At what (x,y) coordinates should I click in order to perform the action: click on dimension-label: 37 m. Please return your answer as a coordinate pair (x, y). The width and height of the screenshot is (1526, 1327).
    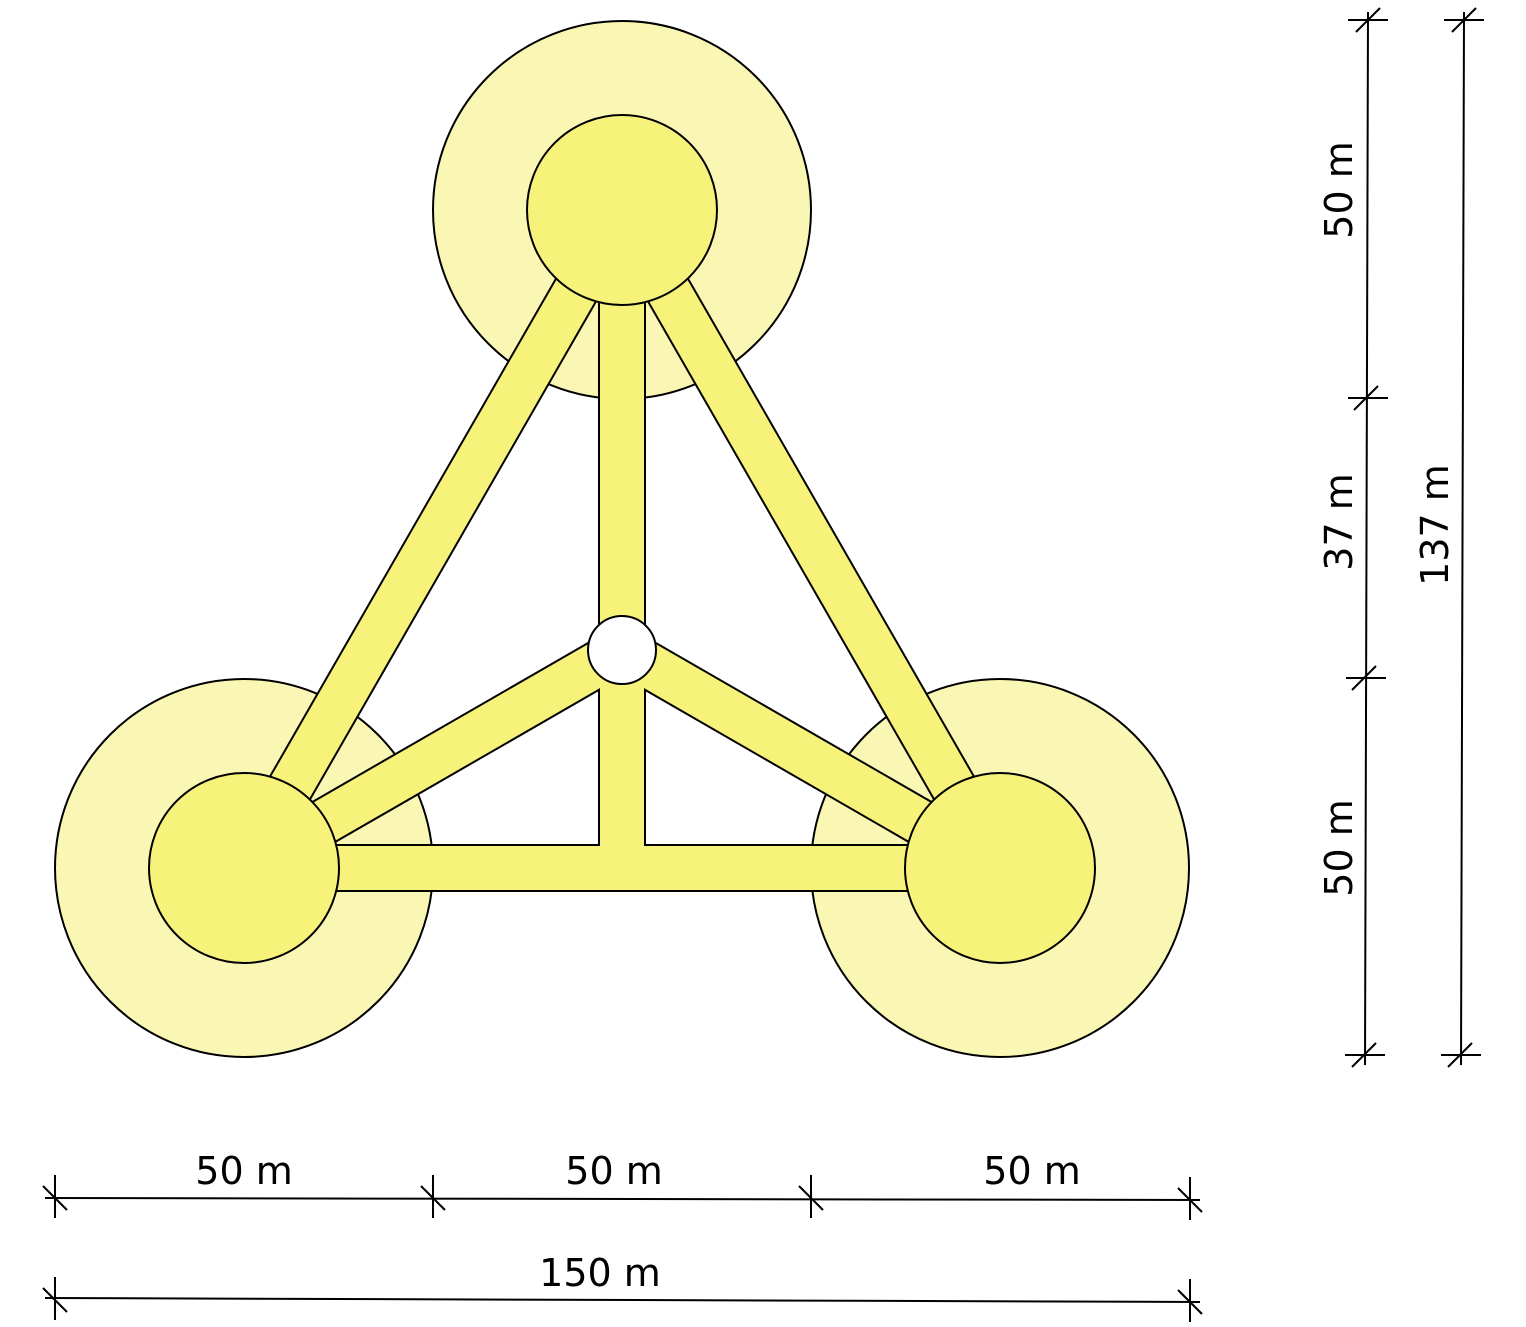
    Looking at the image, I should click on (1339, 521).